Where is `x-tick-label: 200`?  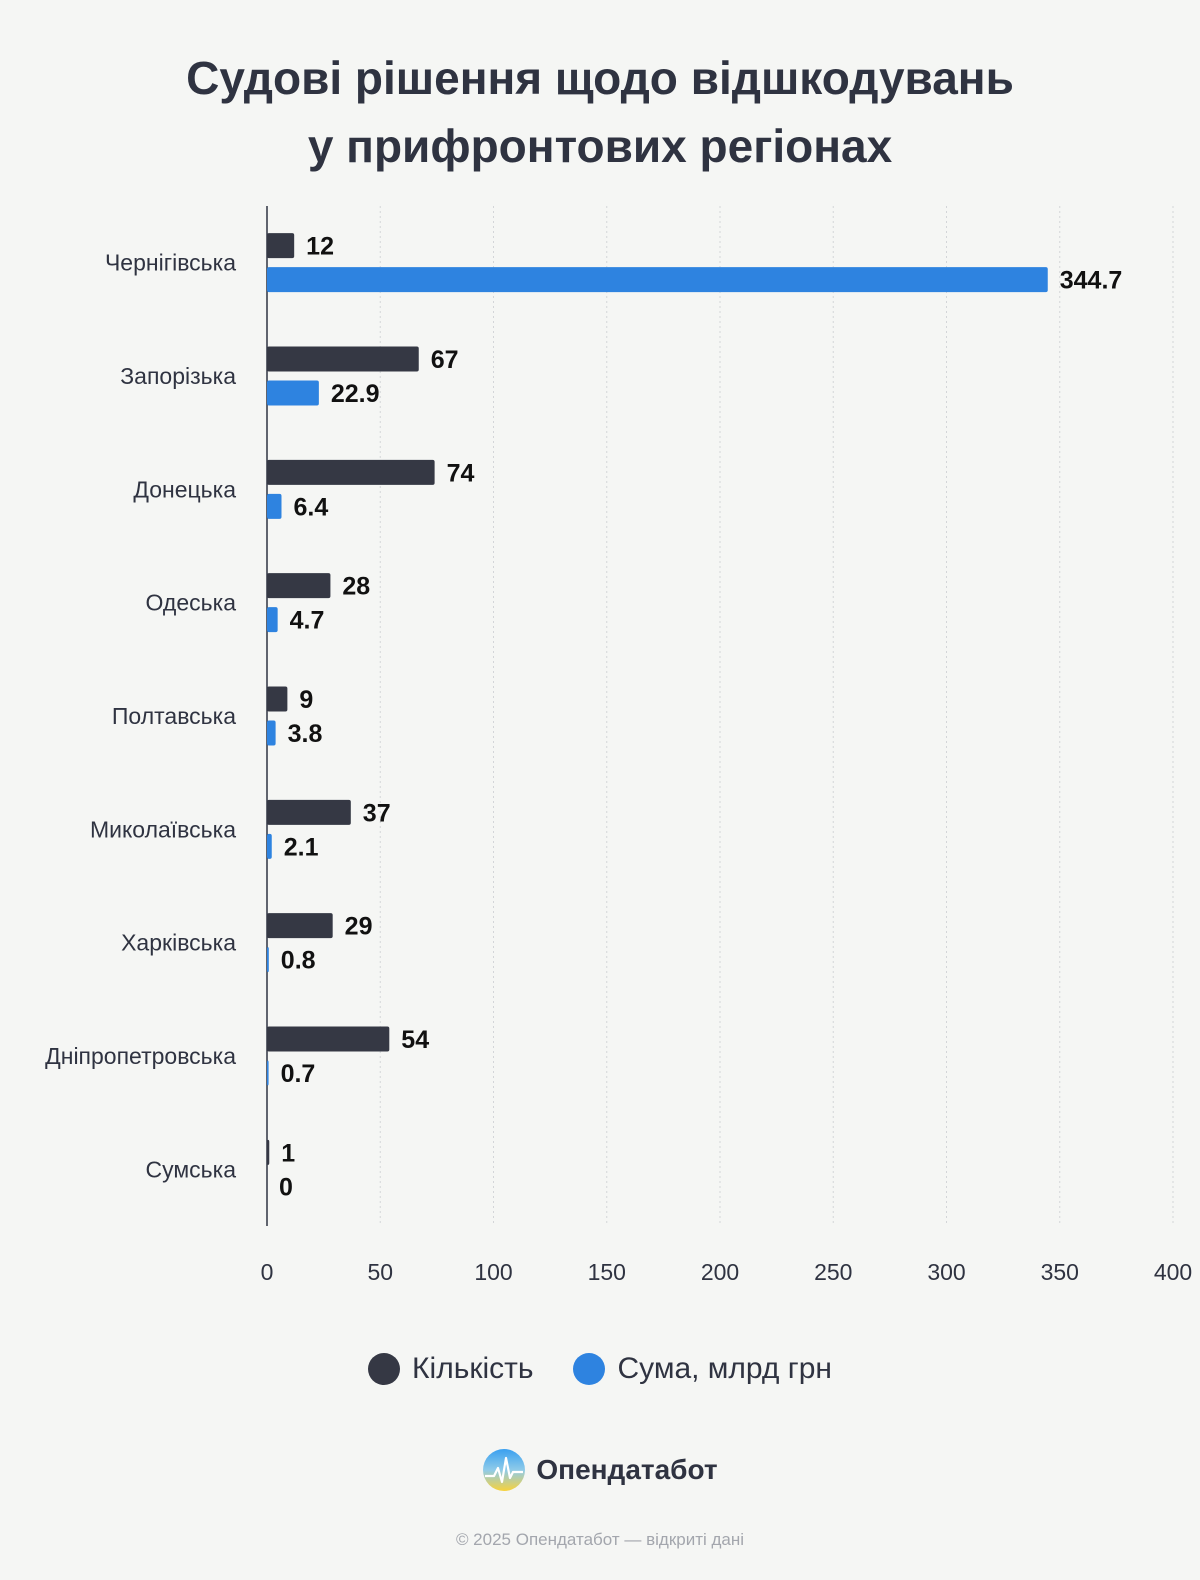 x-tick-label: 200 is located at coordinates (720, 1272).